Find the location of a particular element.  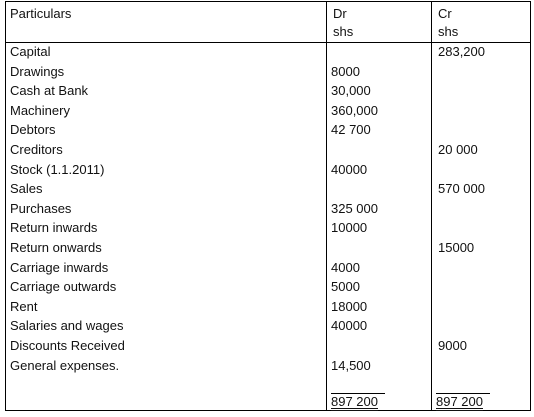

debit-amount: 42 700 is located at coordinates (351, 130).